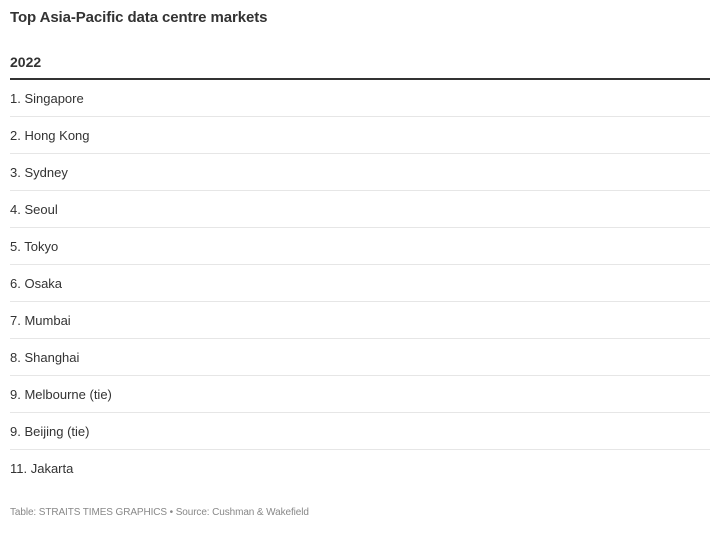 Image resolution: width=723 pixels, height=538 pixels. I want to click on table-row: 9. Beijing (tie), so click(360, 431).